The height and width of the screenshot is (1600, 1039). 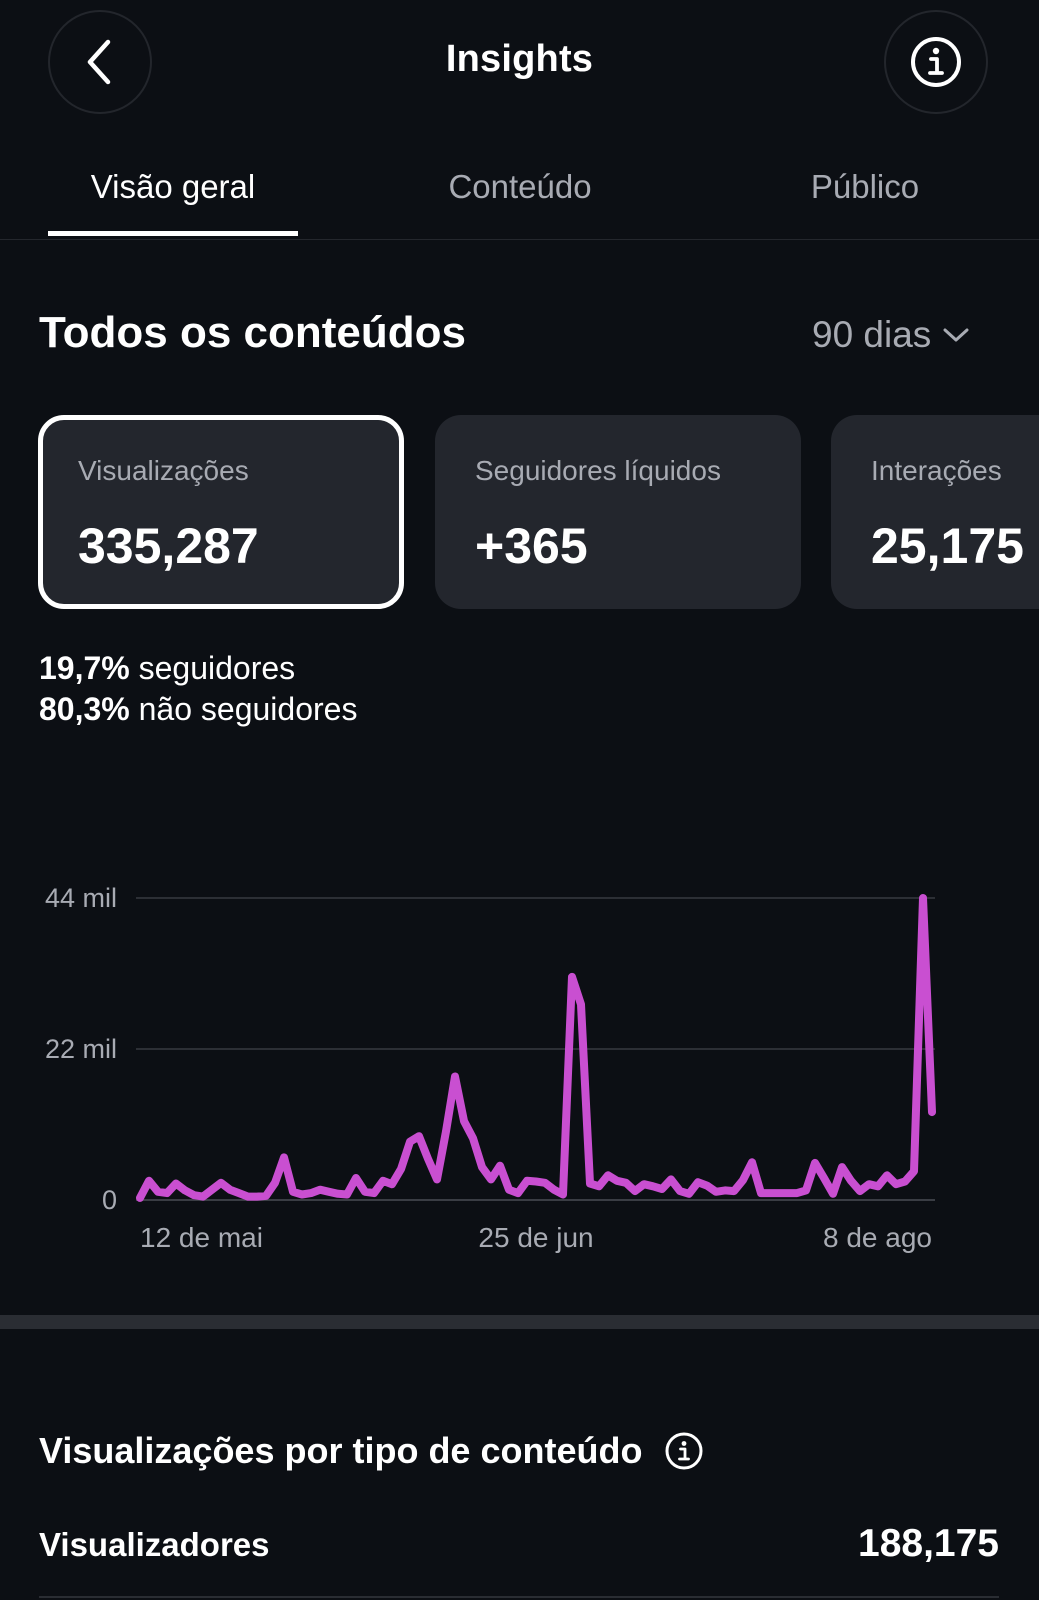 I want to click on chevron-left-icon, so click(x=99, y=62).